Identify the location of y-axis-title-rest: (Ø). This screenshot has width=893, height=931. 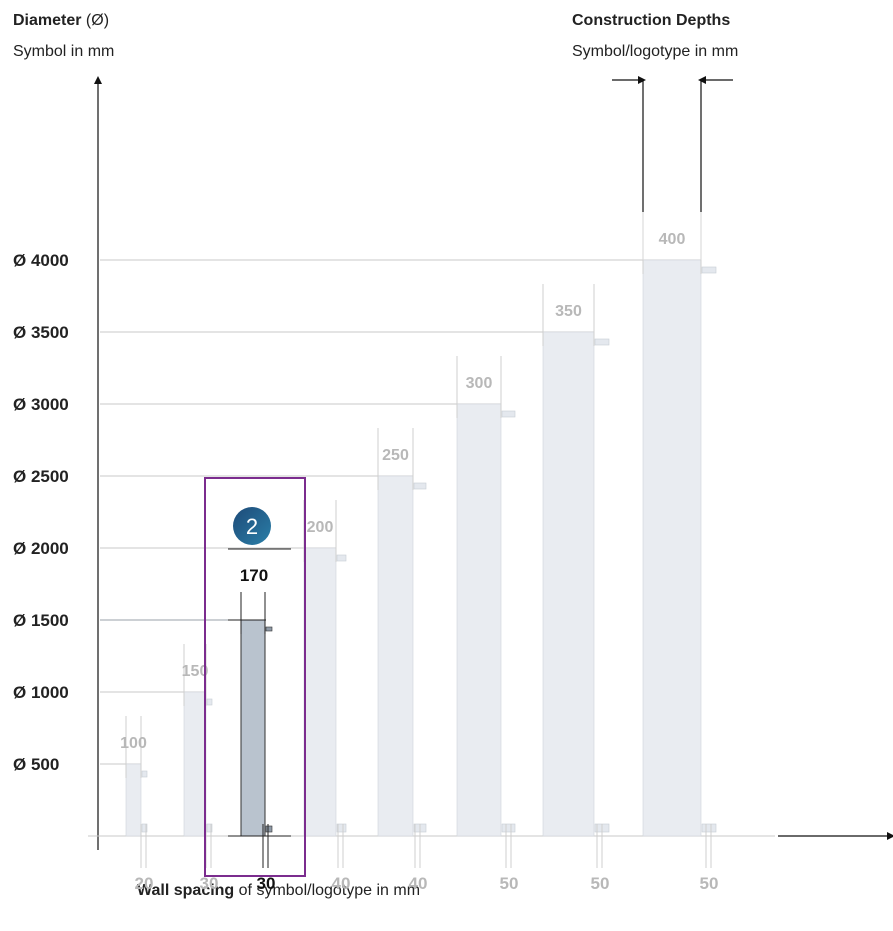
(95, 20).